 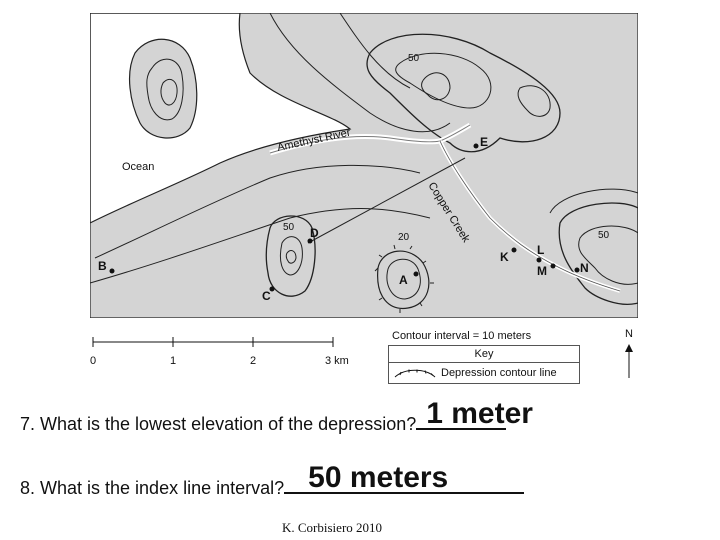 I want to click on depression-contour-icon, so click(x=415, y=373).